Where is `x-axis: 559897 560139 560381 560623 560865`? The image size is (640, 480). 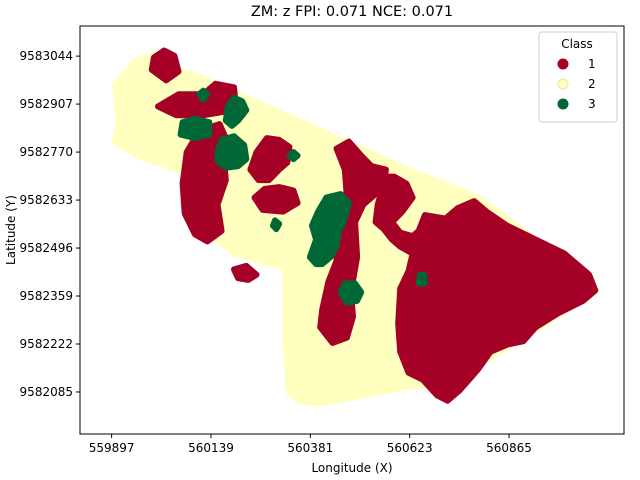
x-axis: 559897 560139 560381 560623 560865 is located at coordinates (310, 444).